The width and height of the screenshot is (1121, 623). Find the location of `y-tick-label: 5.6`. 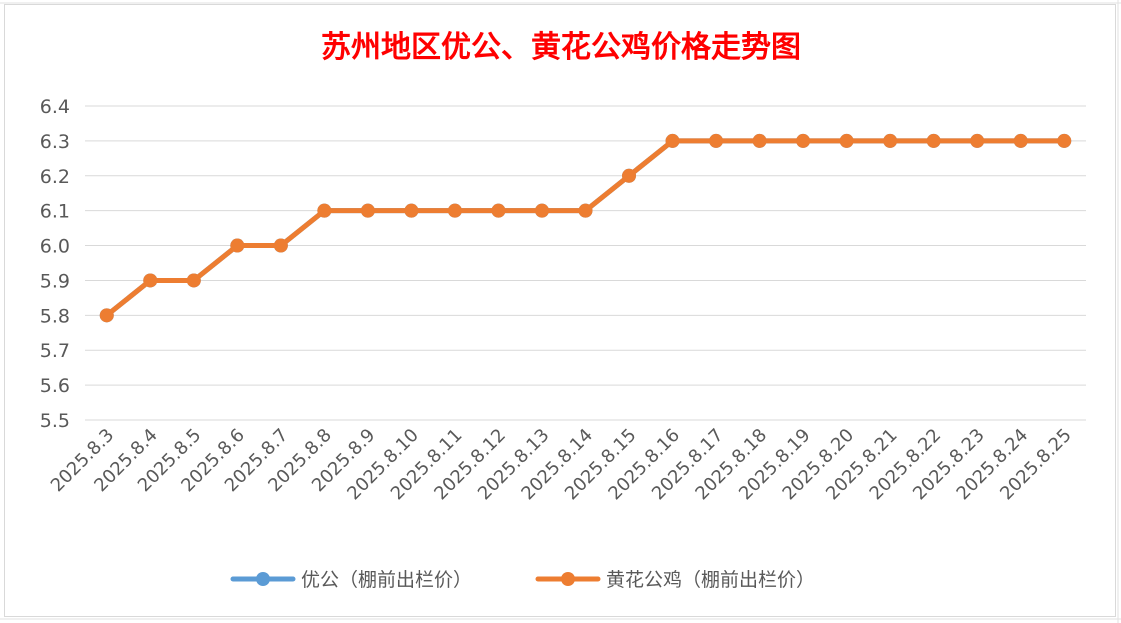

y-tick-label: 5.6 is located at coordinates (55, 386).